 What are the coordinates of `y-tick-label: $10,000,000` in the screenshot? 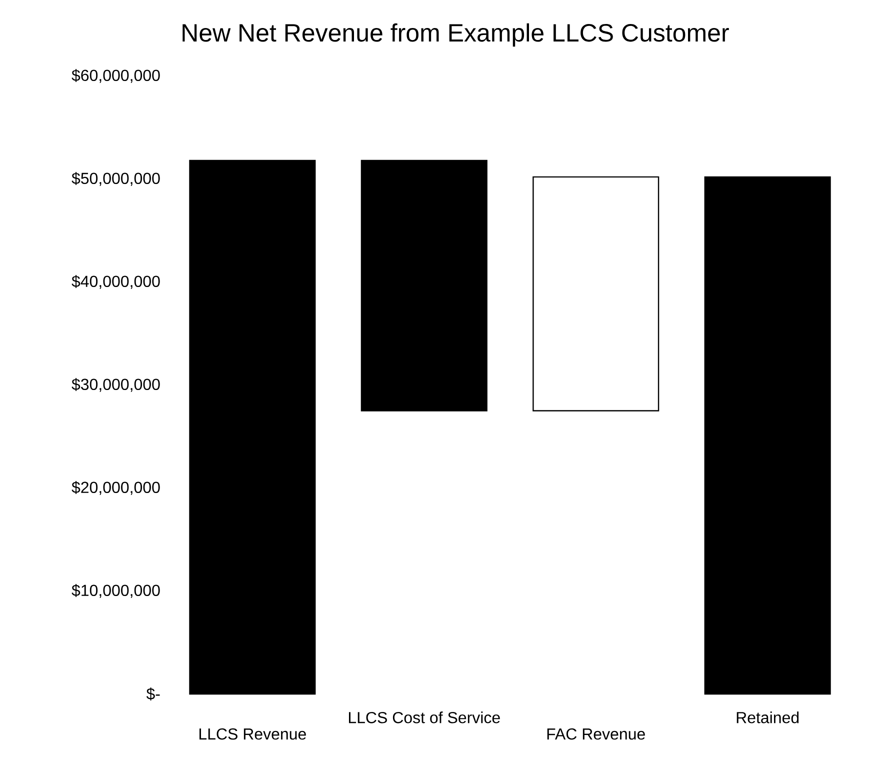 It's located at (116, 591).